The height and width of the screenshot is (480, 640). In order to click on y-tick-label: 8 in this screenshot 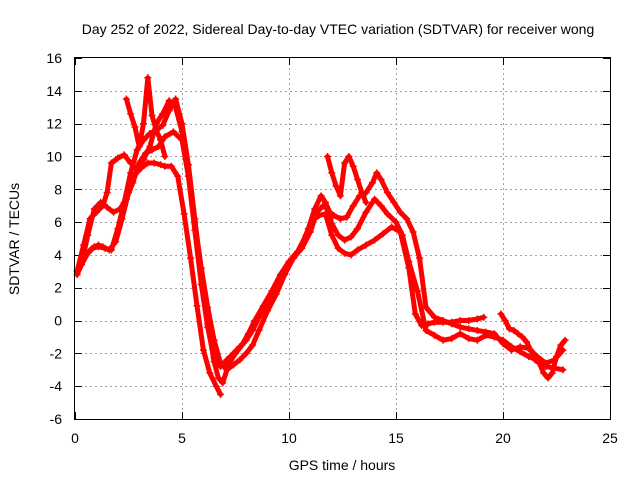, I will do `click(58, 189)`.